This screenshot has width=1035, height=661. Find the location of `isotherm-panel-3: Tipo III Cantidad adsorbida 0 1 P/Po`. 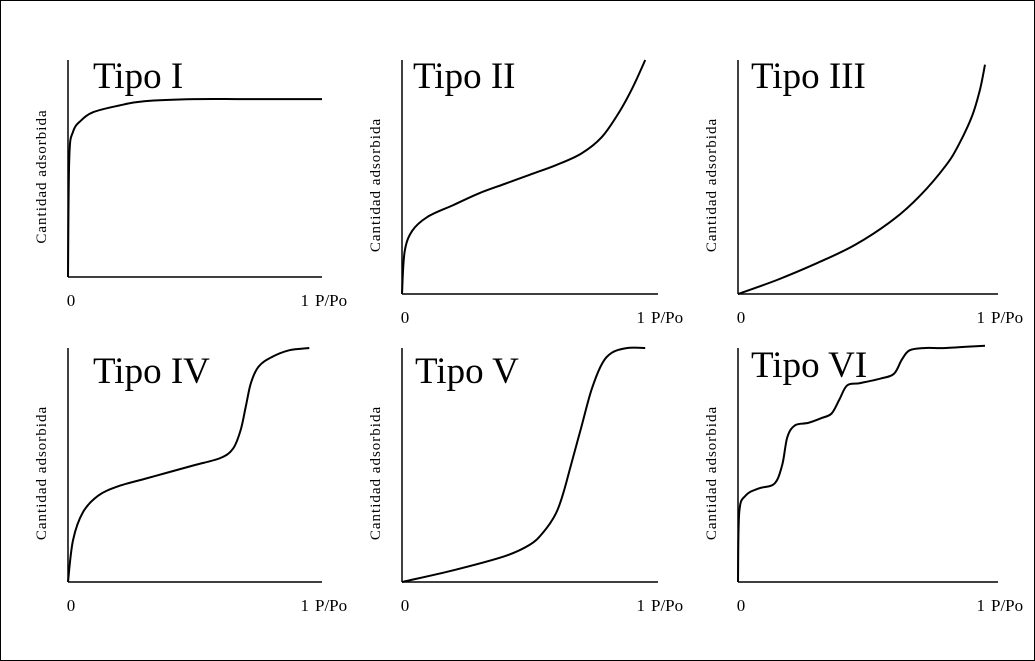

isotherm-panel-3: Tipo III Cantidad adsorbida 0 1 P/Po is located at coordinates (863, 191).